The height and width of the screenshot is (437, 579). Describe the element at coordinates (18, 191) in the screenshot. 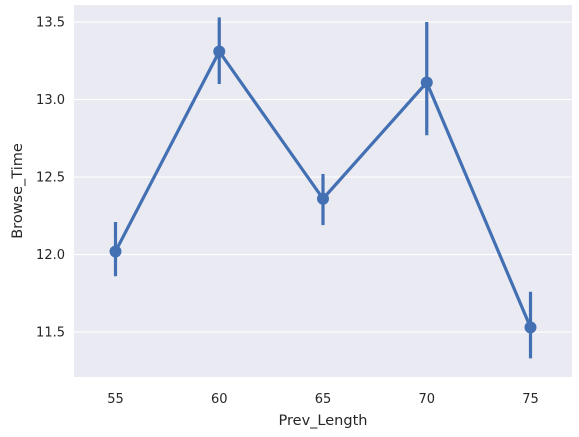

I see `y-axis-label: Browse_Time` at that location.